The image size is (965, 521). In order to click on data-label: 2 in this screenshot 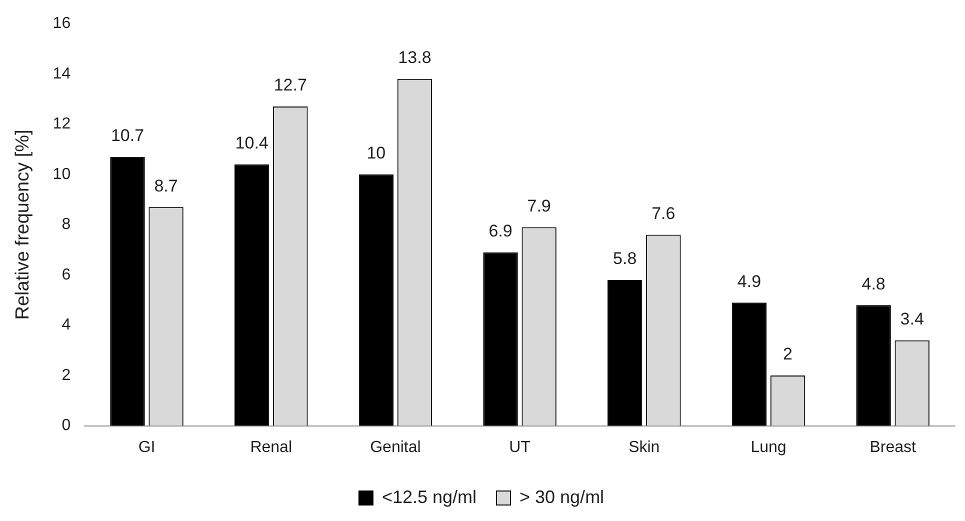, I will do `click(787, 354)`.